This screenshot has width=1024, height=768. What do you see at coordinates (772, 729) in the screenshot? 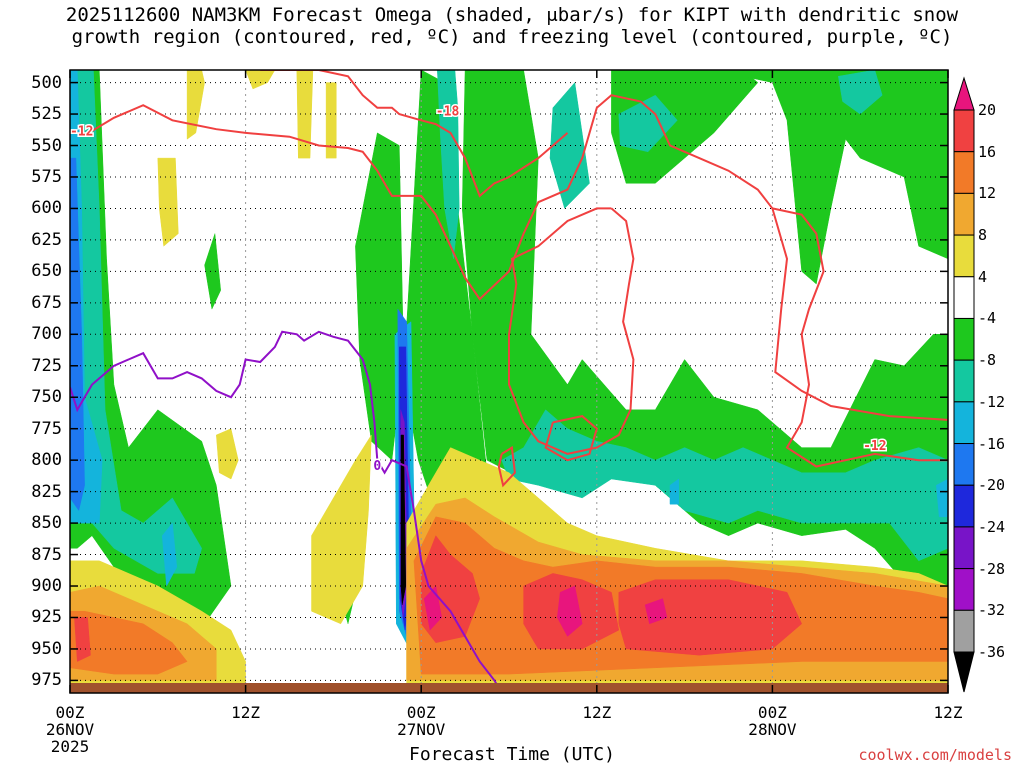
I see `x-tick-label-line: 28NOV` at bounding box center [772, 729].